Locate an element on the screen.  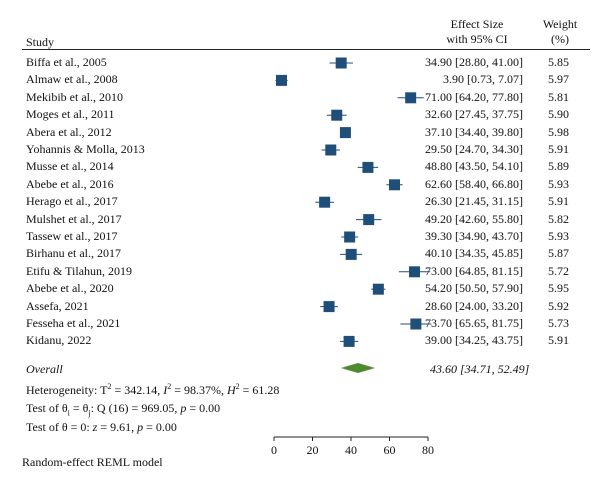
study-label: Kidanu, 2022 is located at coordinates (59, 340).